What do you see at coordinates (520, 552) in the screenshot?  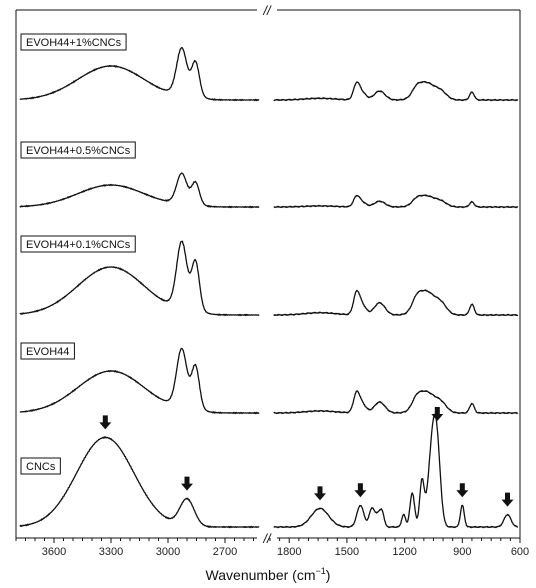 I see `x-tick-label: 600` at bounding box center [520, 552].